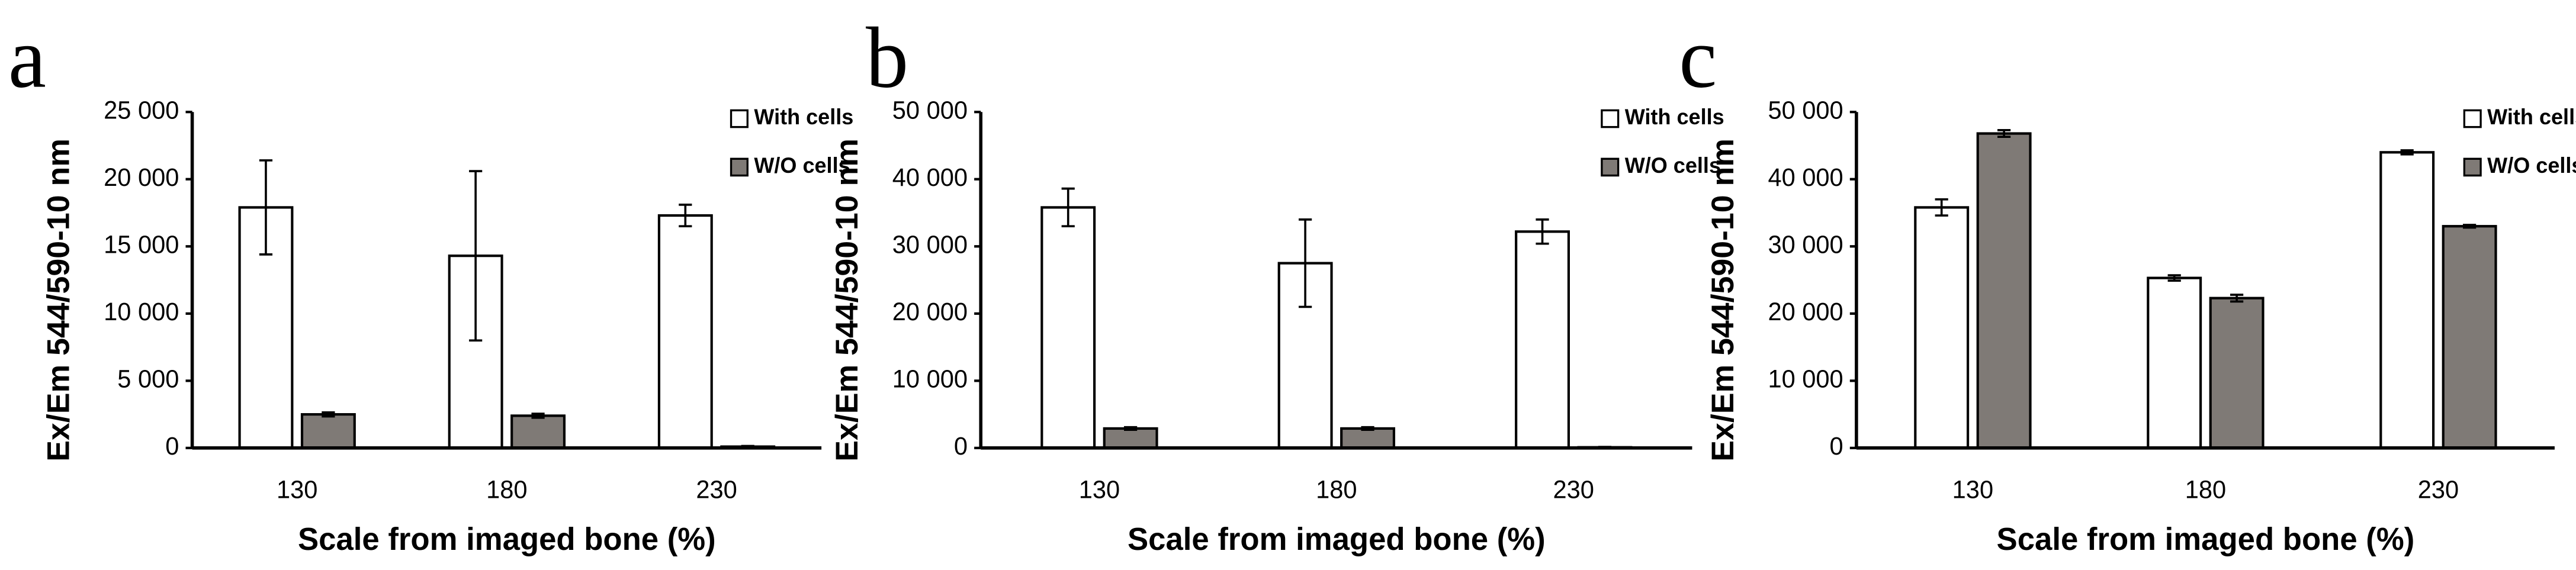  What do you see at coordinates (148, 378) in the screenshot?
I see `y-tick-label: 5 000` at bounding box center [148, 378].